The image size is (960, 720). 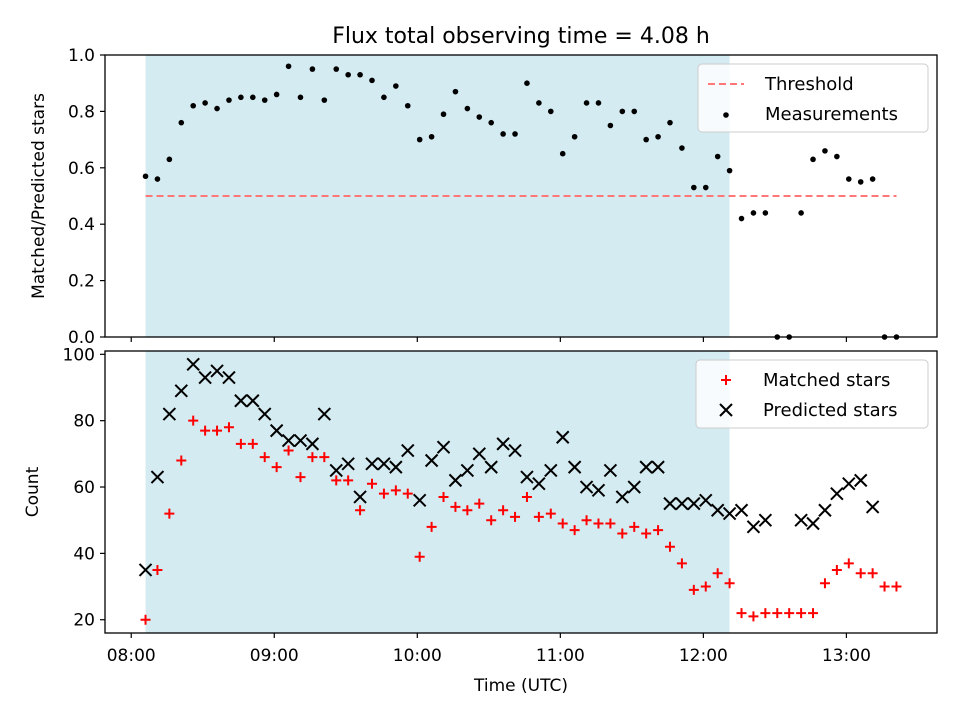 I want to click on y-tick-label: 80, so click(x=84, y=422).